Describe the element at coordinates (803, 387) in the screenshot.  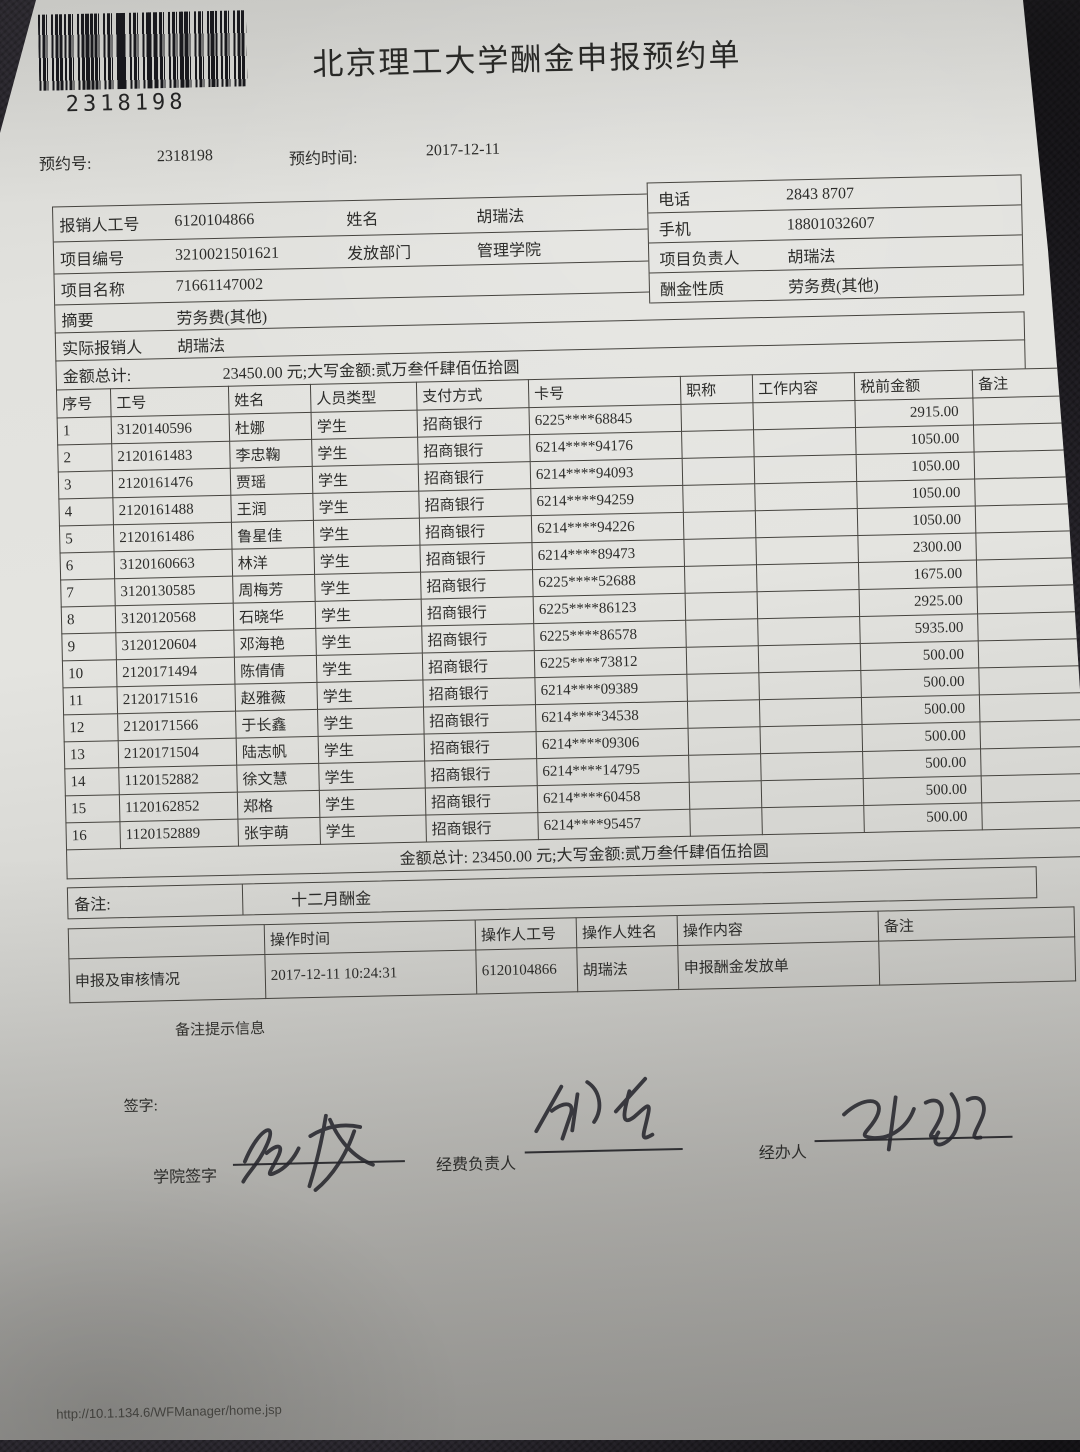
I see `col-header-work-content: 工作内容` at that location.